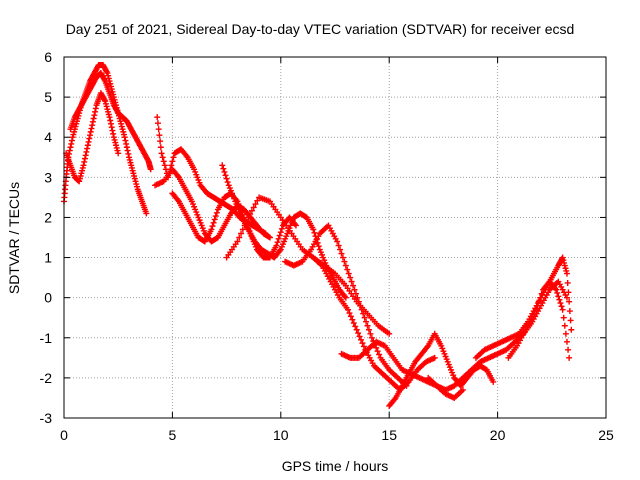 This screenshot has height=480, width=640. I want to click on y-tick-label: -2, so click(46, 378).